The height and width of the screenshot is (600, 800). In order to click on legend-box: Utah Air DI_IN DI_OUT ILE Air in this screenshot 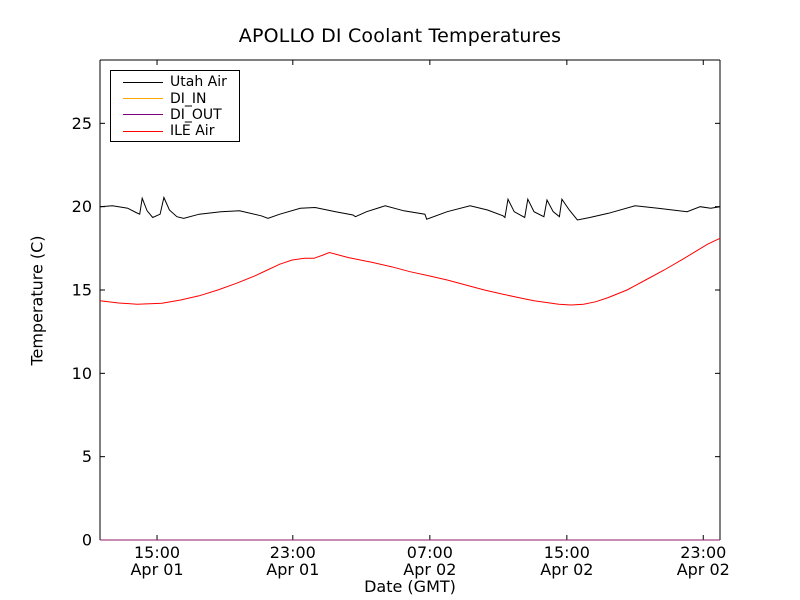, I will do `click(175, 106)`.